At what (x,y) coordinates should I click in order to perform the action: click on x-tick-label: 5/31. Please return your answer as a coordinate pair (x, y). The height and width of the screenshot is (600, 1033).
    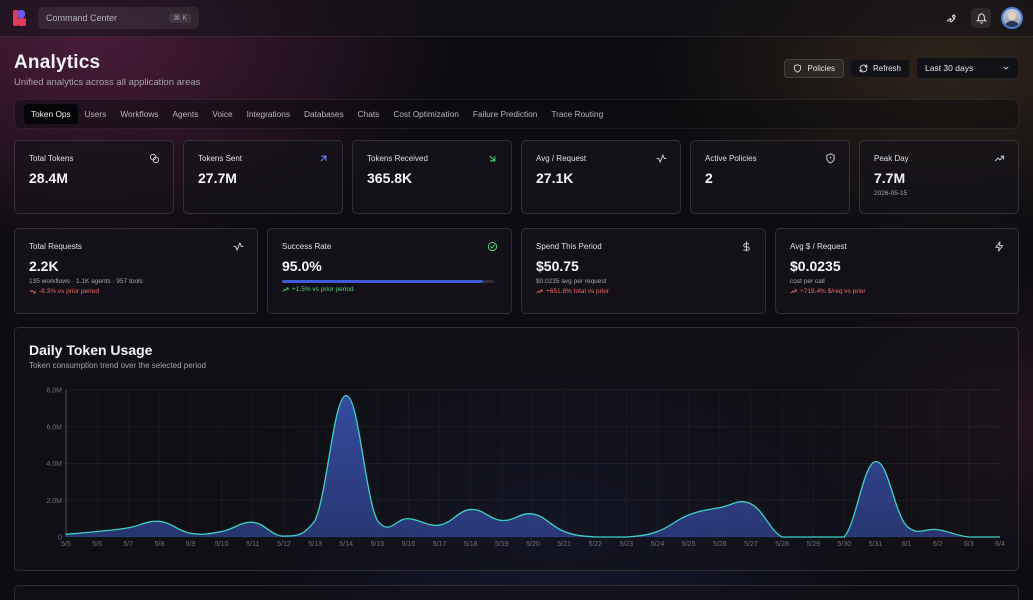
    Looking at the image, I should click on (876, 544).